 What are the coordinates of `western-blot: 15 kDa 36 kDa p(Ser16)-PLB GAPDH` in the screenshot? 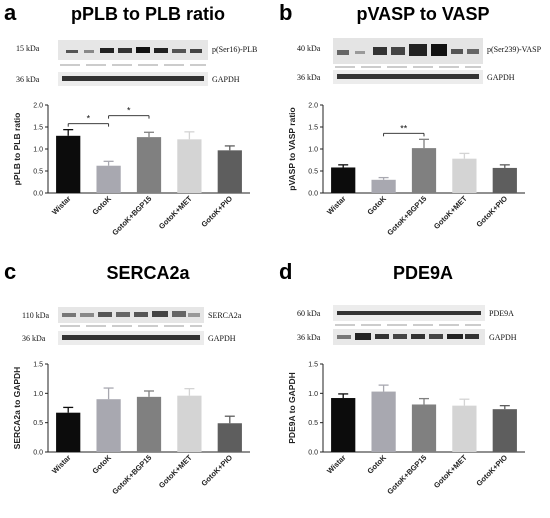 It's located at (136, 63).